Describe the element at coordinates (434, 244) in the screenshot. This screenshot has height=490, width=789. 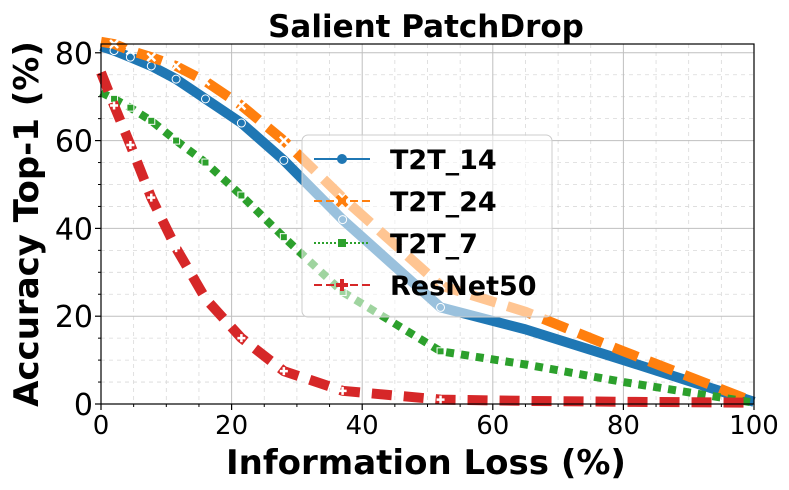
I see `legend-label-t2t_7: T2T_7` at that location.